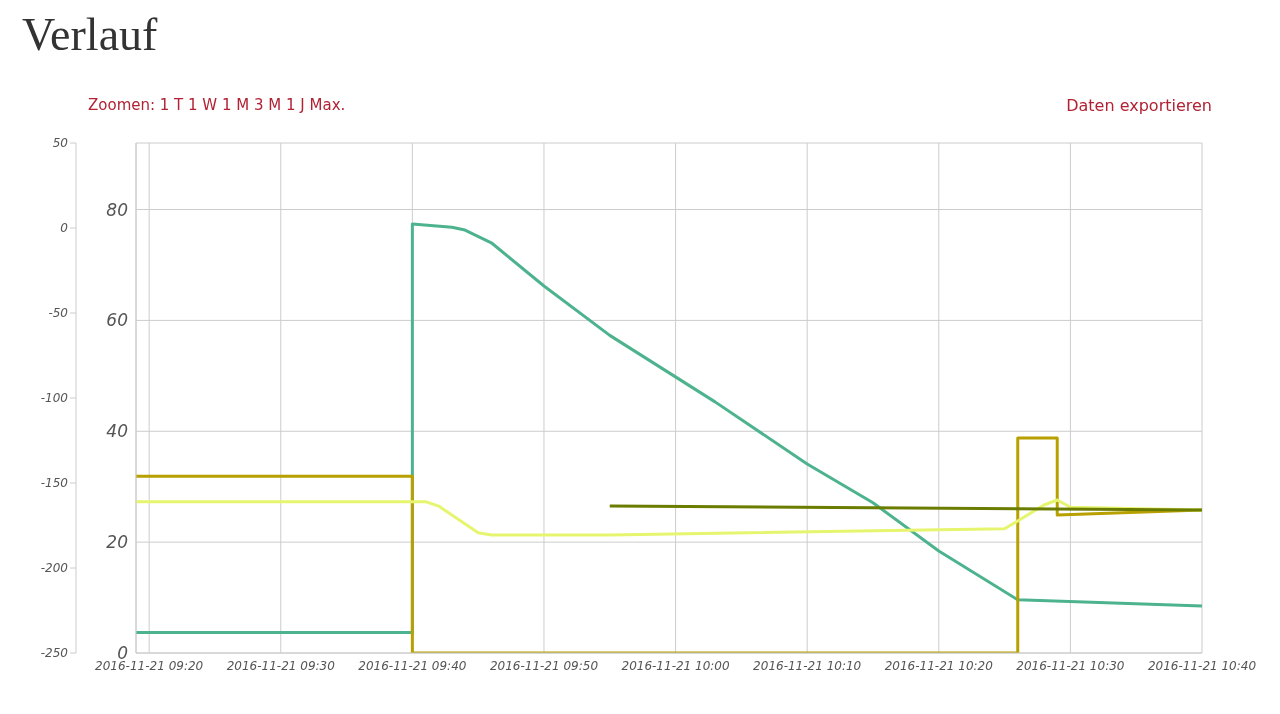 The height and width of the screenshot is (714, 1280). What do you see at coordinates (54, 653) in the screenshot?
I see `y2-tick-label: -250` at bounding box center [54, 653].